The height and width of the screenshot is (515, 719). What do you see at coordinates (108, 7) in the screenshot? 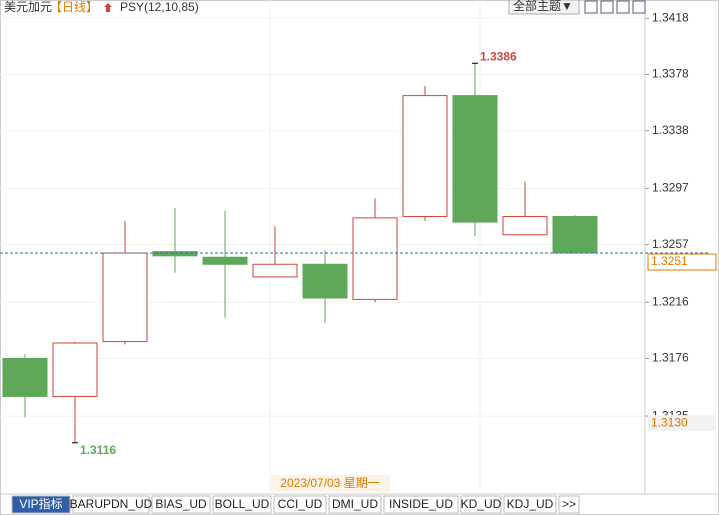
I see `indicator-icon` at bounding box center [108, 7].